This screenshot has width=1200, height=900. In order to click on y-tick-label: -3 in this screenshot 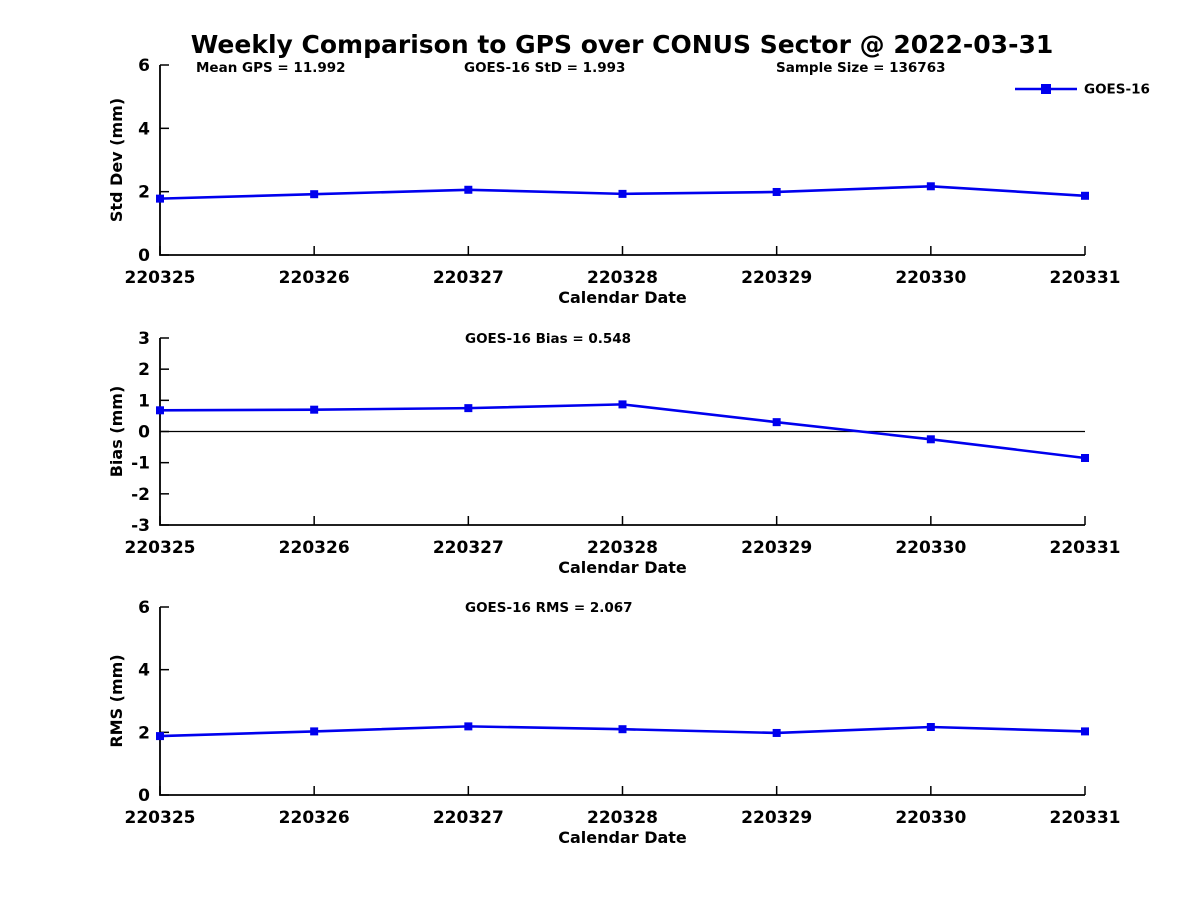, I will do `click(140, 526)`.